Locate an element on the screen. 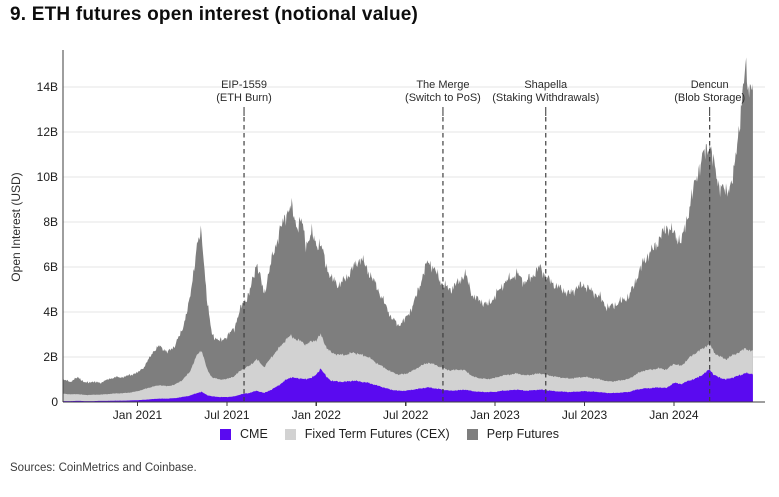 The image size is (779, 497). event-annotation: EIP-1559 (ETH Burn) is located at coordinates (244, 92).